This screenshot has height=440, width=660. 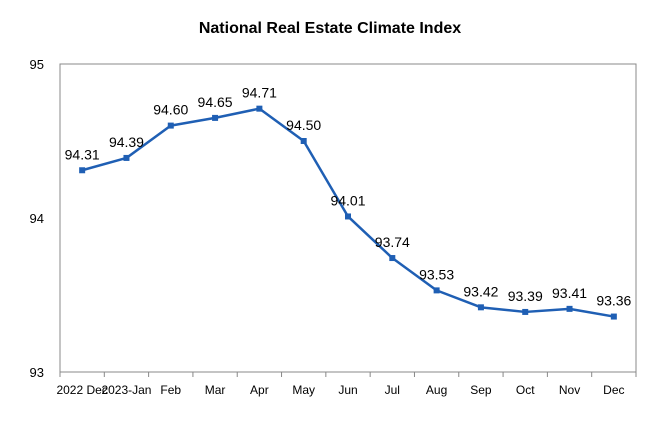 I want to click on x-tick-label: 2022 Dec, so click(x=81, y=390).